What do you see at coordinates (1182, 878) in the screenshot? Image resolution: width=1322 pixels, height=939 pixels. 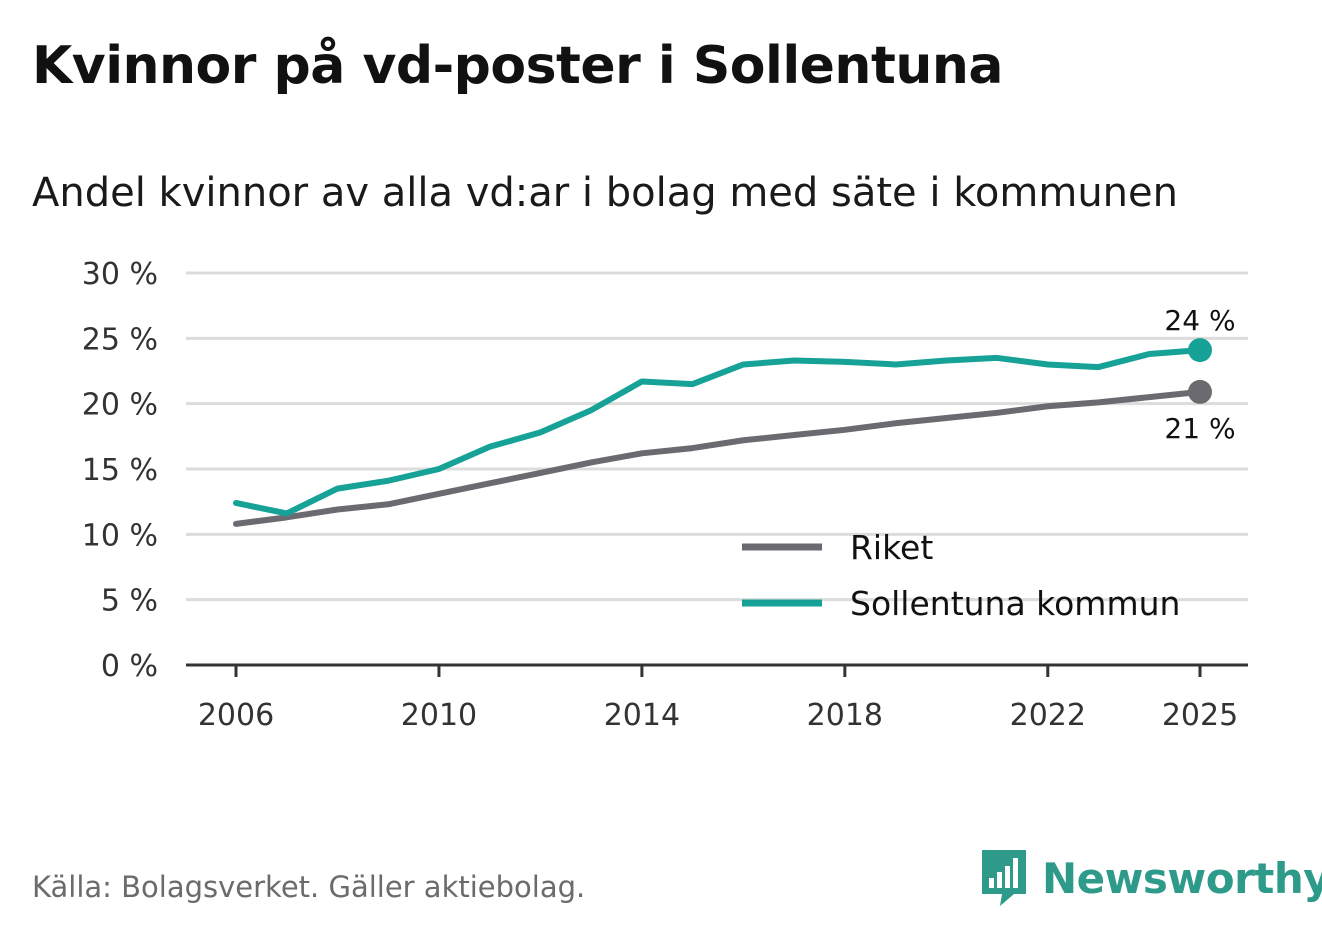 I see `brand-name: Newsworthy` at bounding box center [1182, 878].